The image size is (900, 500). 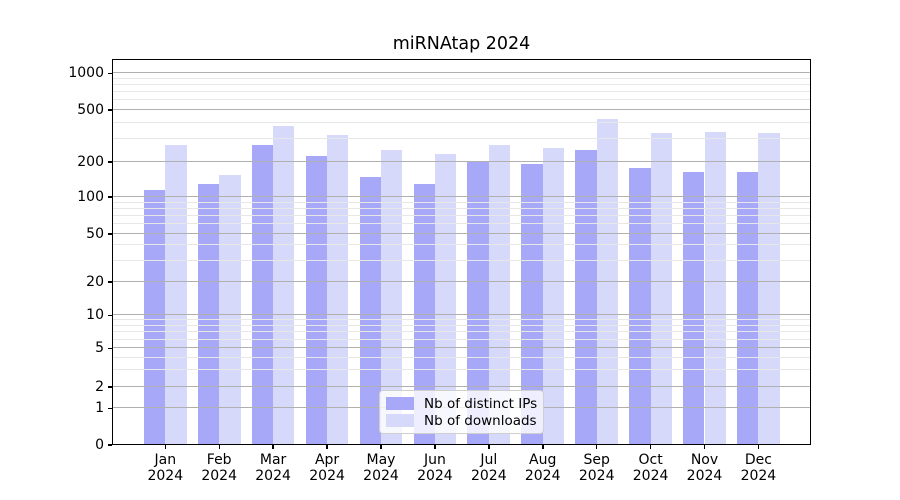 I want to click on bar-downloads-may, so click(x=392, y=297).